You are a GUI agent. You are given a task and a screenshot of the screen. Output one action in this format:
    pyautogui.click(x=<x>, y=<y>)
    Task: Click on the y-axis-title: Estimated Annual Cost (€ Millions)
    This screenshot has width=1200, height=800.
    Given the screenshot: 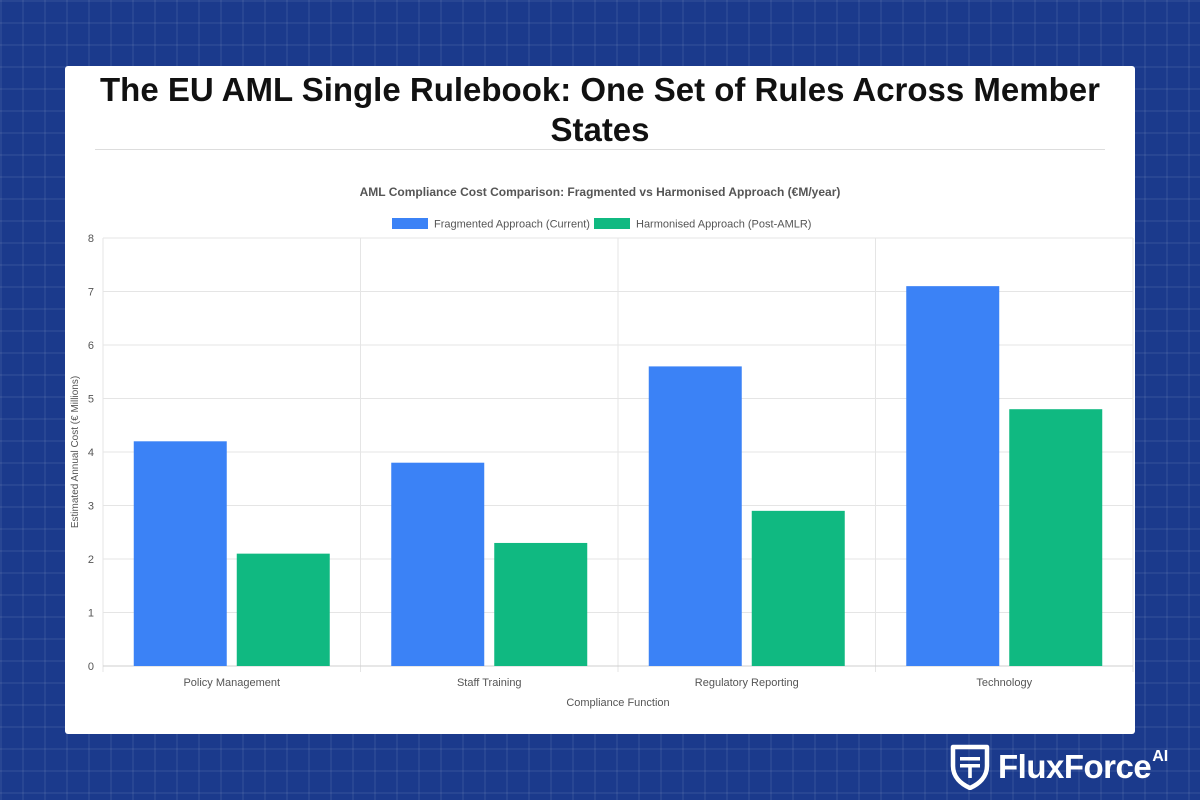 What is the action you would take?
    pyautogui.click(x=75, y=452)
    